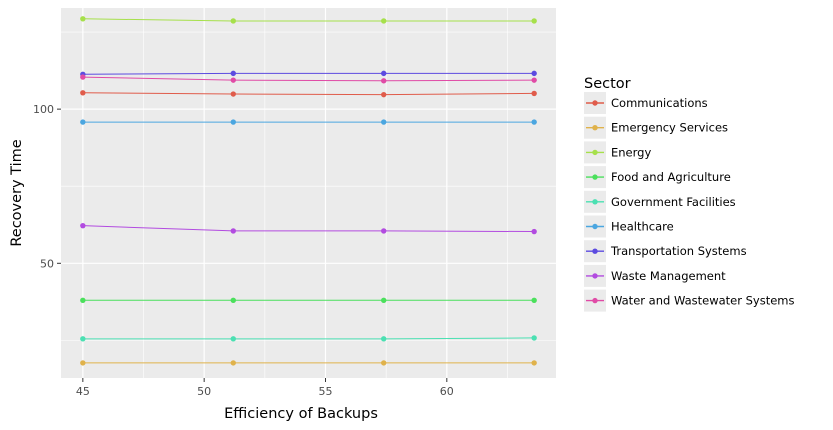  Describe the element at coordinates (447, 391) in the screenshot. I see `x-tick-label: 60` at that location.